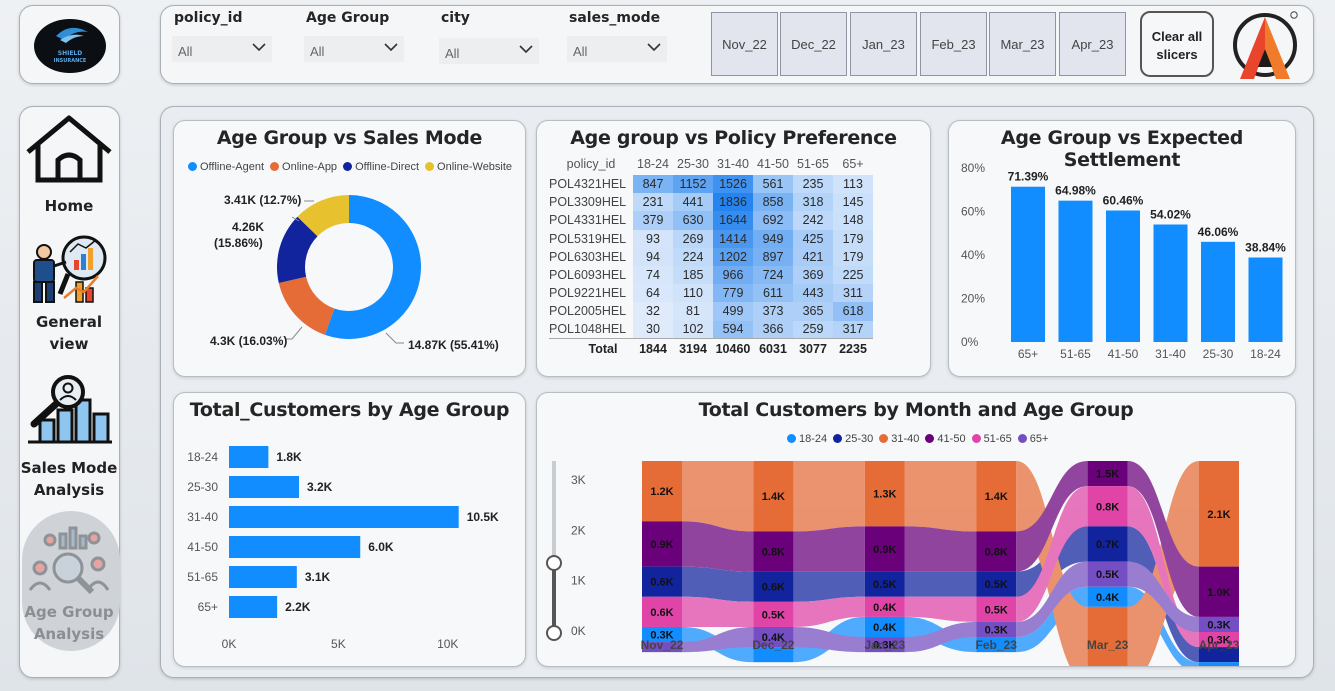 The height and width of the screenshot is (691, 1335). I want to click on matrix-column-header: 51-65, so click(813, 164).